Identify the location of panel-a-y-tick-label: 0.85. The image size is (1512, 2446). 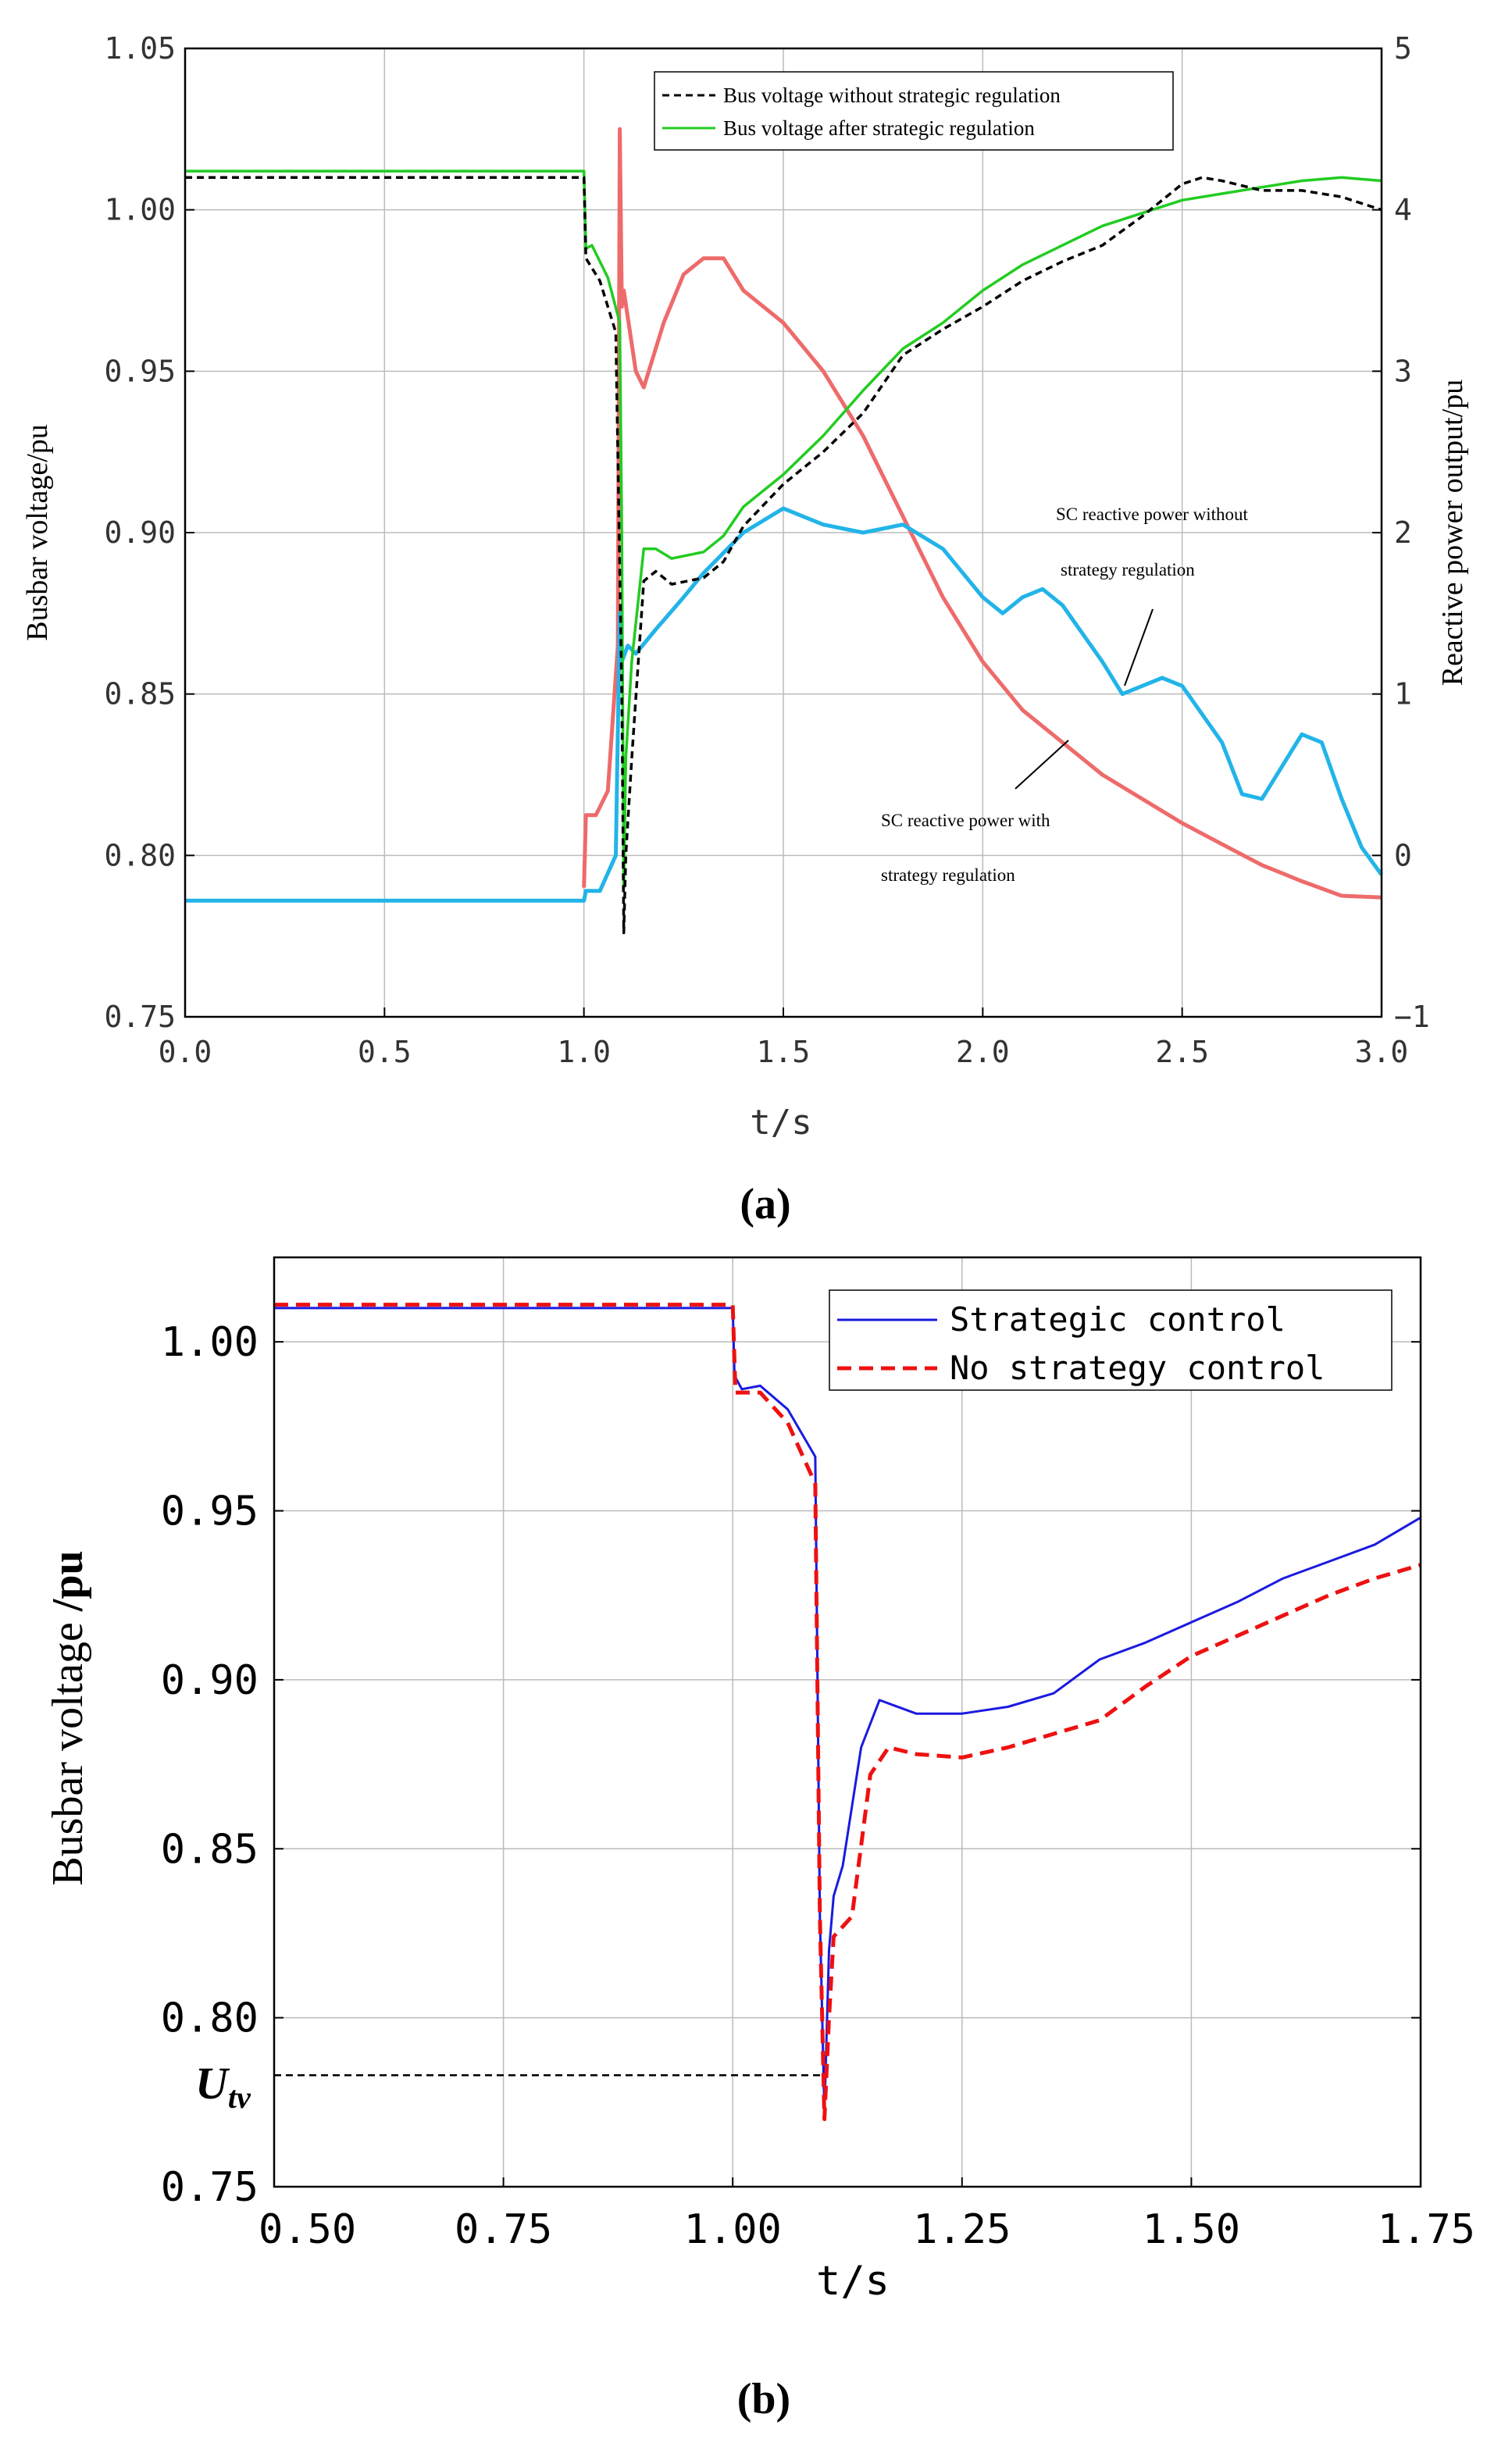
(140, 694).